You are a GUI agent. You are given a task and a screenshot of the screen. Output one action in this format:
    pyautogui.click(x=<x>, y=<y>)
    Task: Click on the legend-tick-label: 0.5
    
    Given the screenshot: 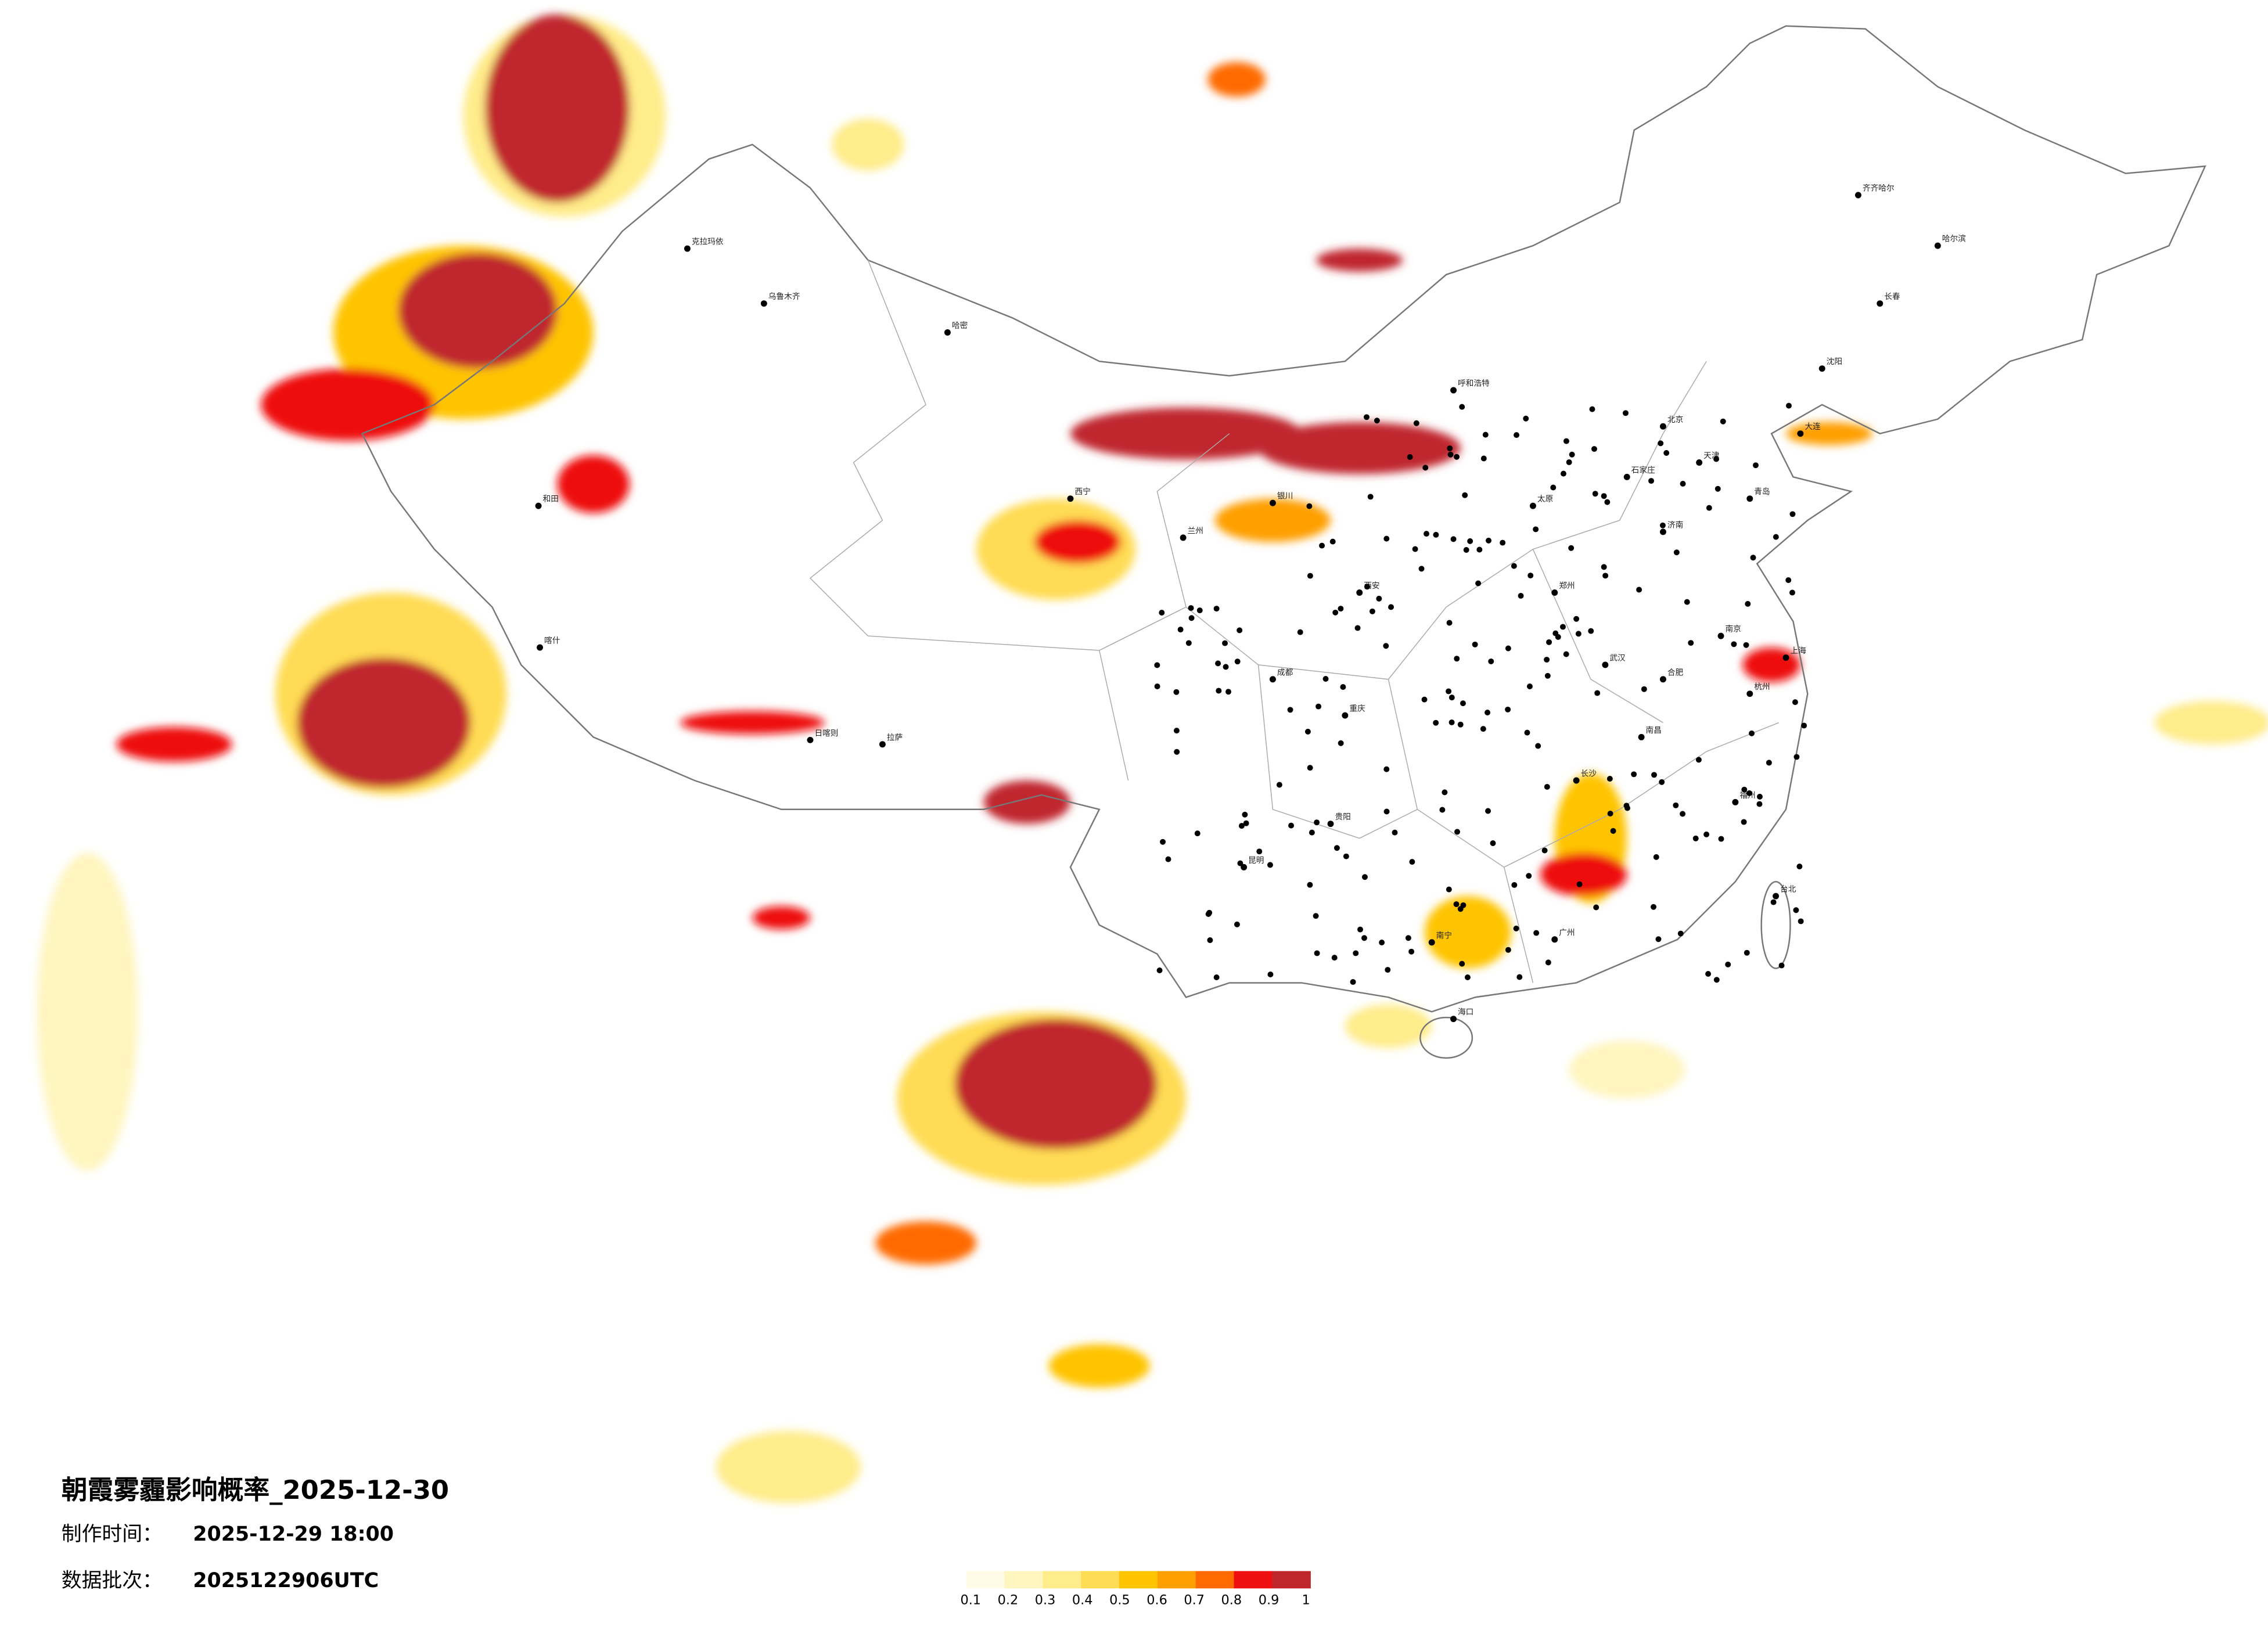 What is the action you would take?
    pyautogui.click(x=1119, y=1600)
    